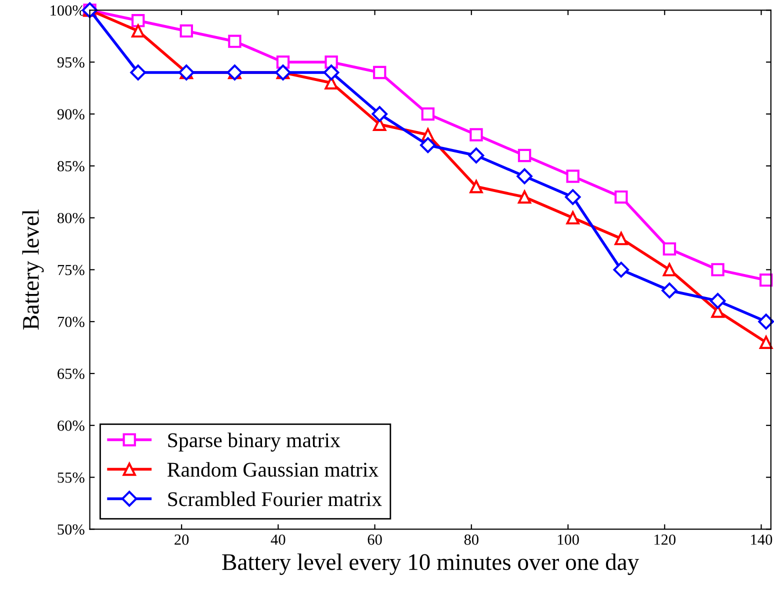 The height and width of the screenshot is (600, 774). Describe the element at coordinates (181, 539) in the screenshot. I see `x-tick-label: 20` at that location.